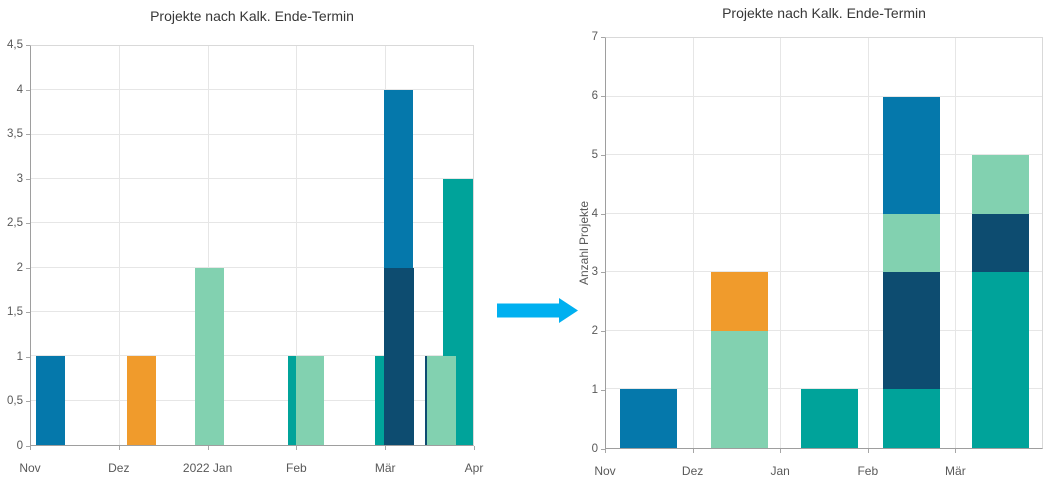 The width and height of the screenshot is (1064, 488). Describe the element at coordinates (15, 312) in the screenshot. I see `y-tick-label: 1,5` at that location.